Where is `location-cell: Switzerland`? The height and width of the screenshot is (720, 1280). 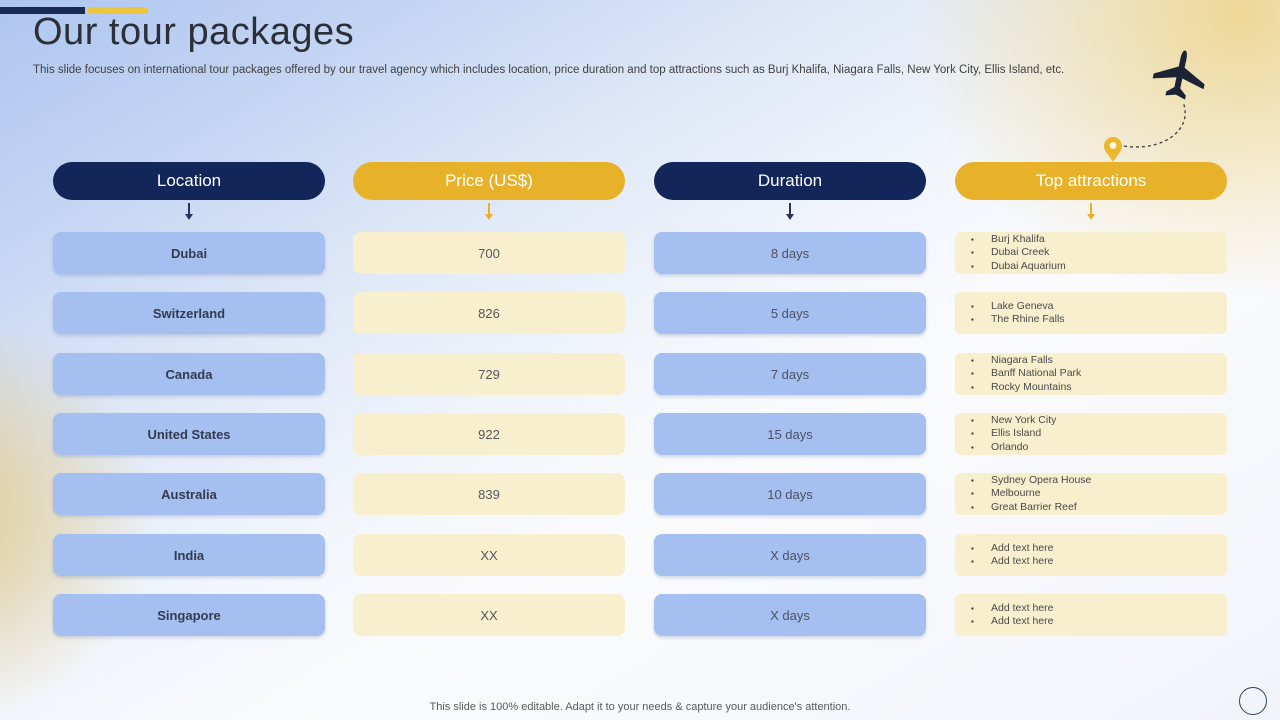 location-cell: Switzerland is located at coordinates (189, 313).